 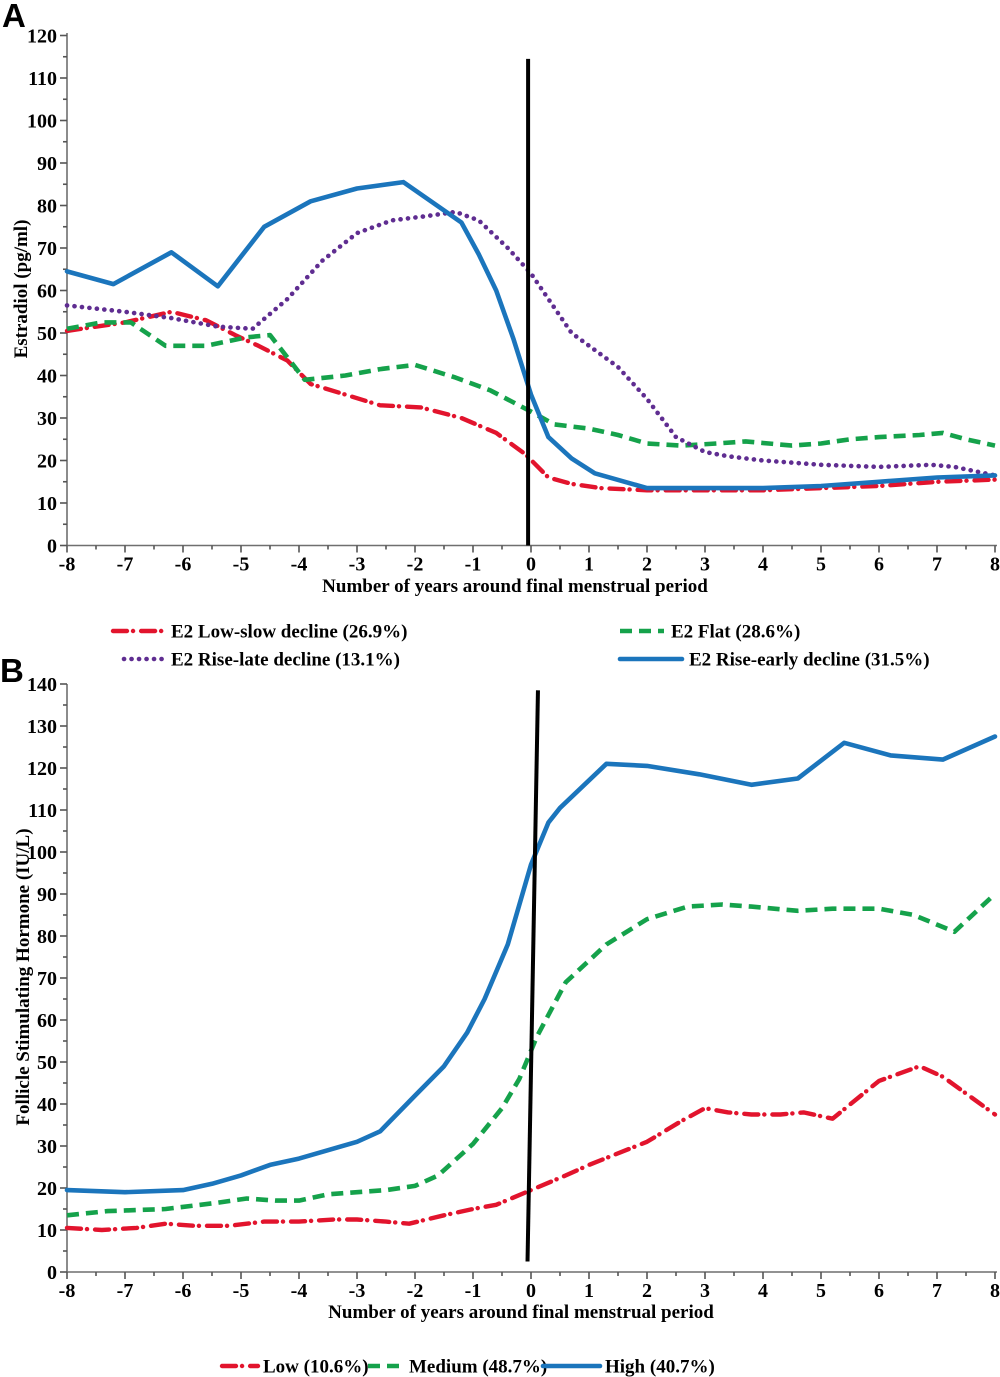 What do you see at coordinates (809, 660) in the screenshot?
I see `legend-label: E2 Rise-early decline (31.5%)` at bounding box center [809, 660].